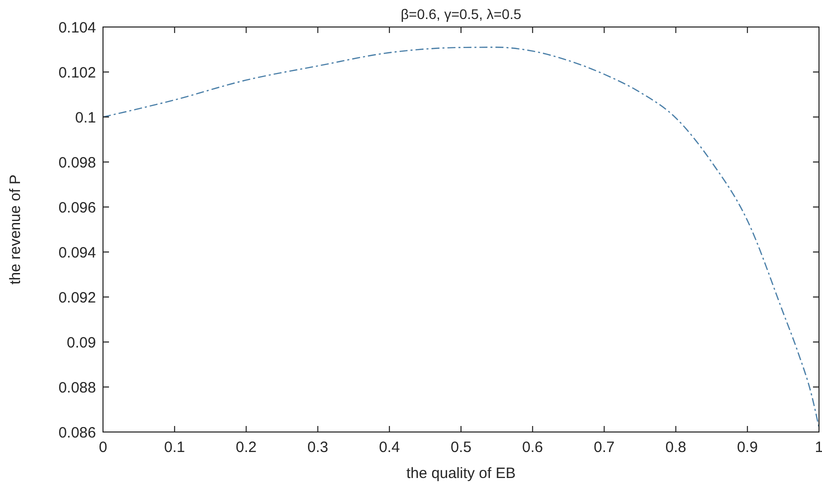 Image resolution: width=822 pixels, height=494 pixels. What do you see at coordinates (675, 447) in the screenshot?
I see `x-tick-label: 0.8` at bounding box center [675, 447].